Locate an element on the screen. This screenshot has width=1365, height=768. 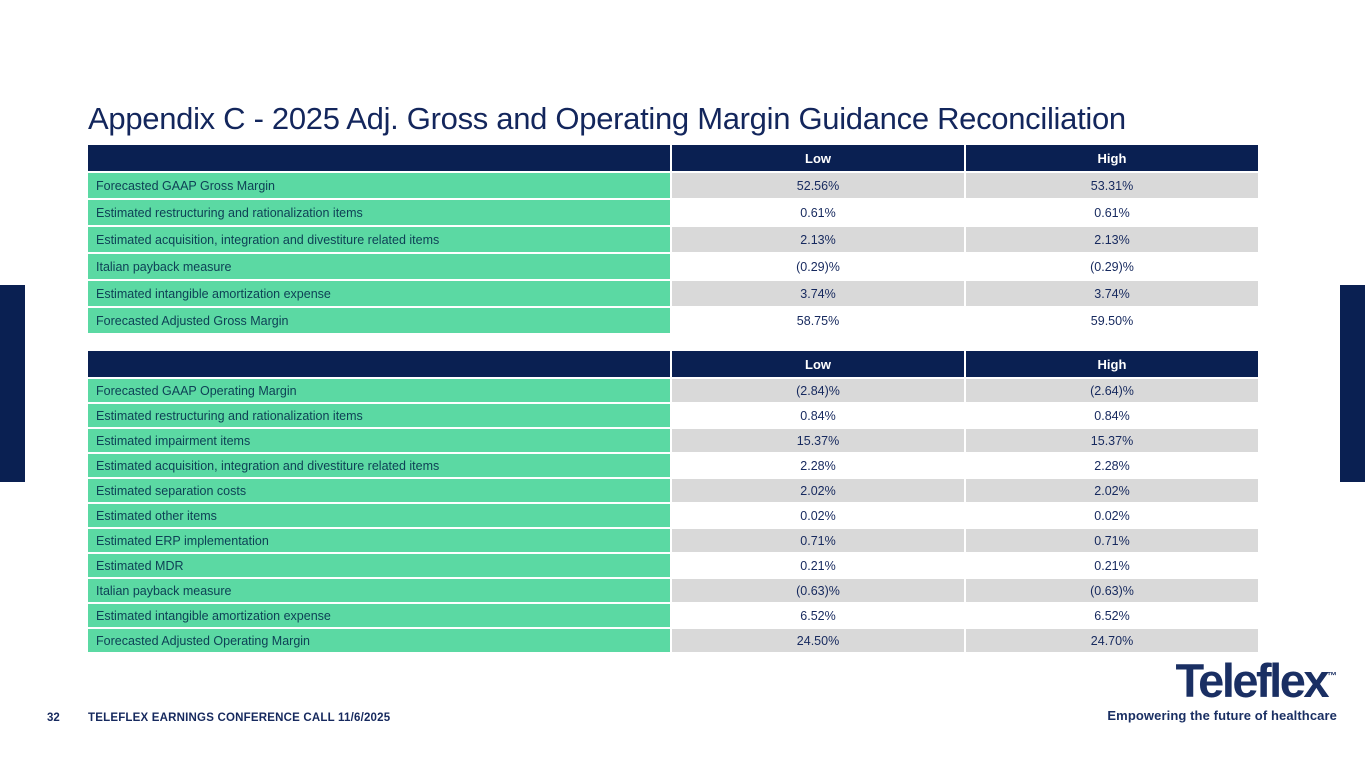
table-row: Estimated MDR 0.21% 0.21% is located at coordinates (673, 565).